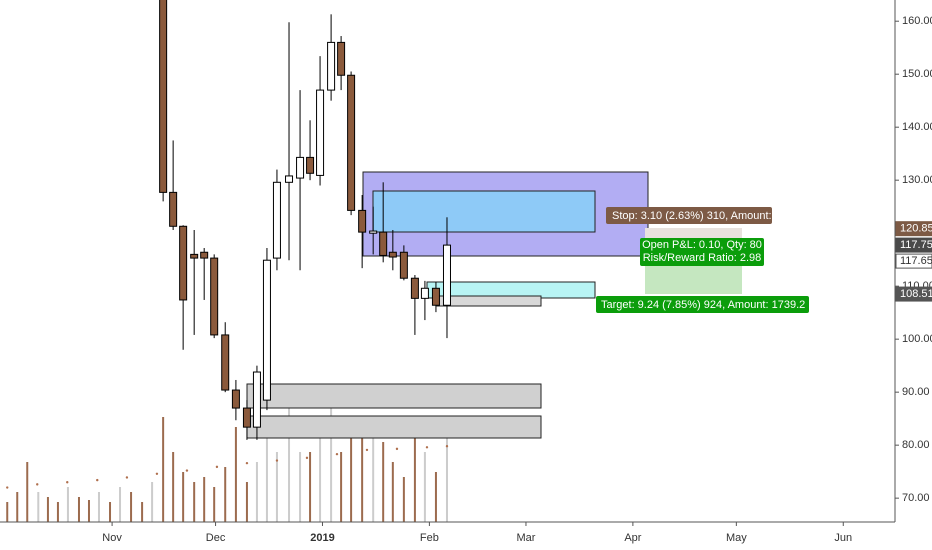 This screenshot has height=550, width=932. Describe the element at coordinates (736, 538) in the screenshot. I see `x-tick-label: May` at that location.